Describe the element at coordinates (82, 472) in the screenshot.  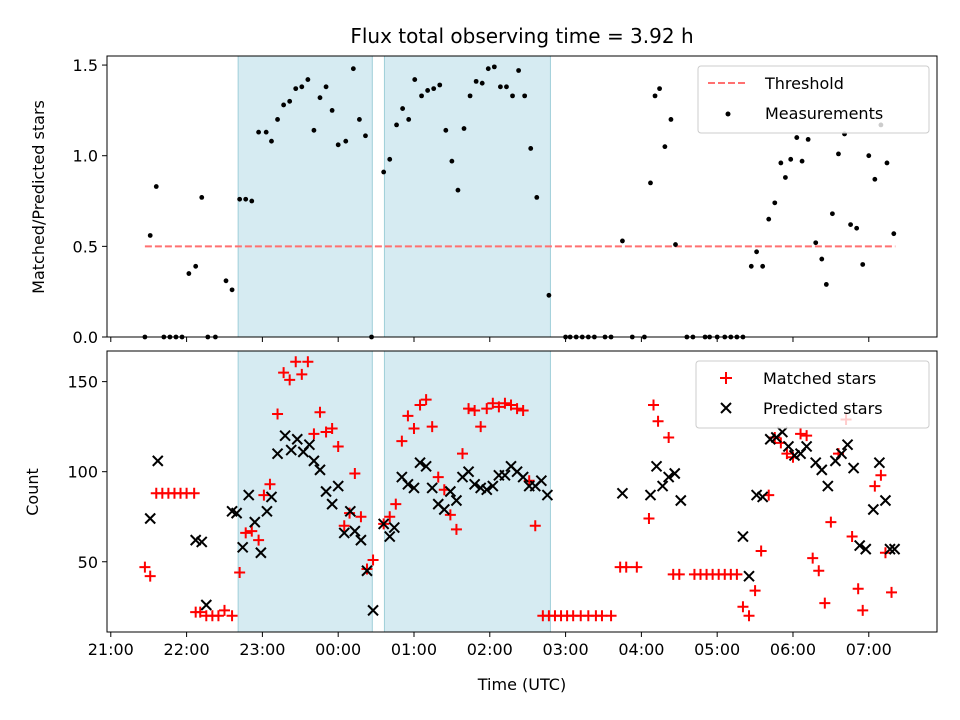
I see `y-tick-label: 100` at that location.